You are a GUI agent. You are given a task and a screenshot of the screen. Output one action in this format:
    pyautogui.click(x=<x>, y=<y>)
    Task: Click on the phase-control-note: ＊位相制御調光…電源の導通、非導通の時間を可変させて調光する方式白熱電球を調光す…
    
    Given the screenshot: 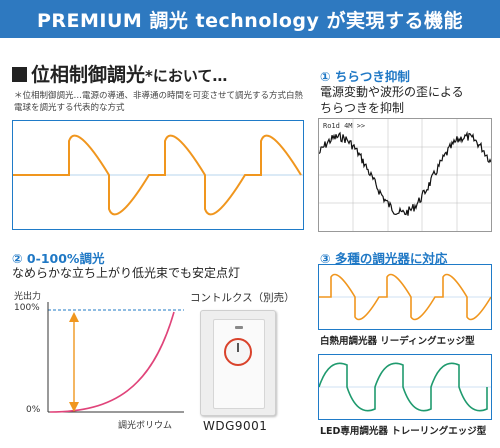 What is the action you would take?
    pyautogui.click(x=159, y=102)
    